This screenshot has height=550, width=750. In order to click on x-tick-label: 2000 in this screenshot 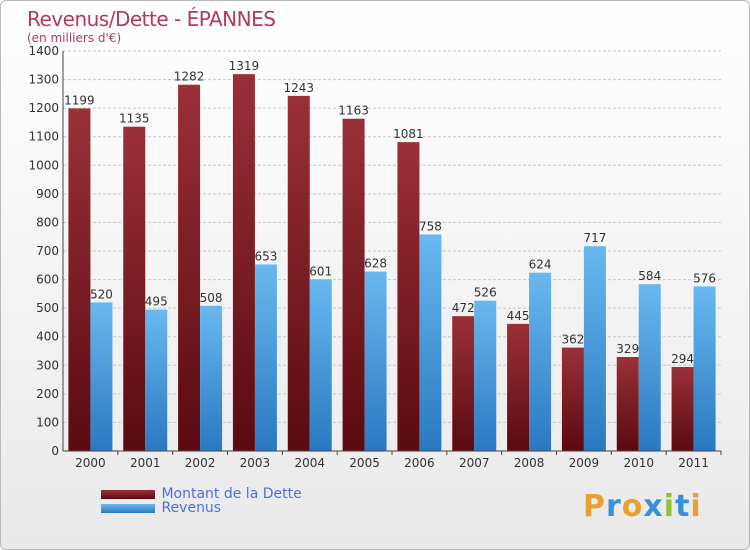, I will do `click(90, 463)`.